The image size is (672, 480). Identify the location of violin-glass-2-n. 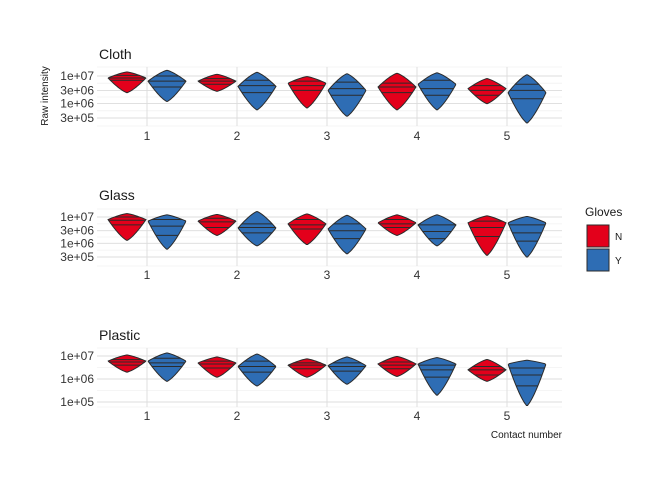
(217, 224).